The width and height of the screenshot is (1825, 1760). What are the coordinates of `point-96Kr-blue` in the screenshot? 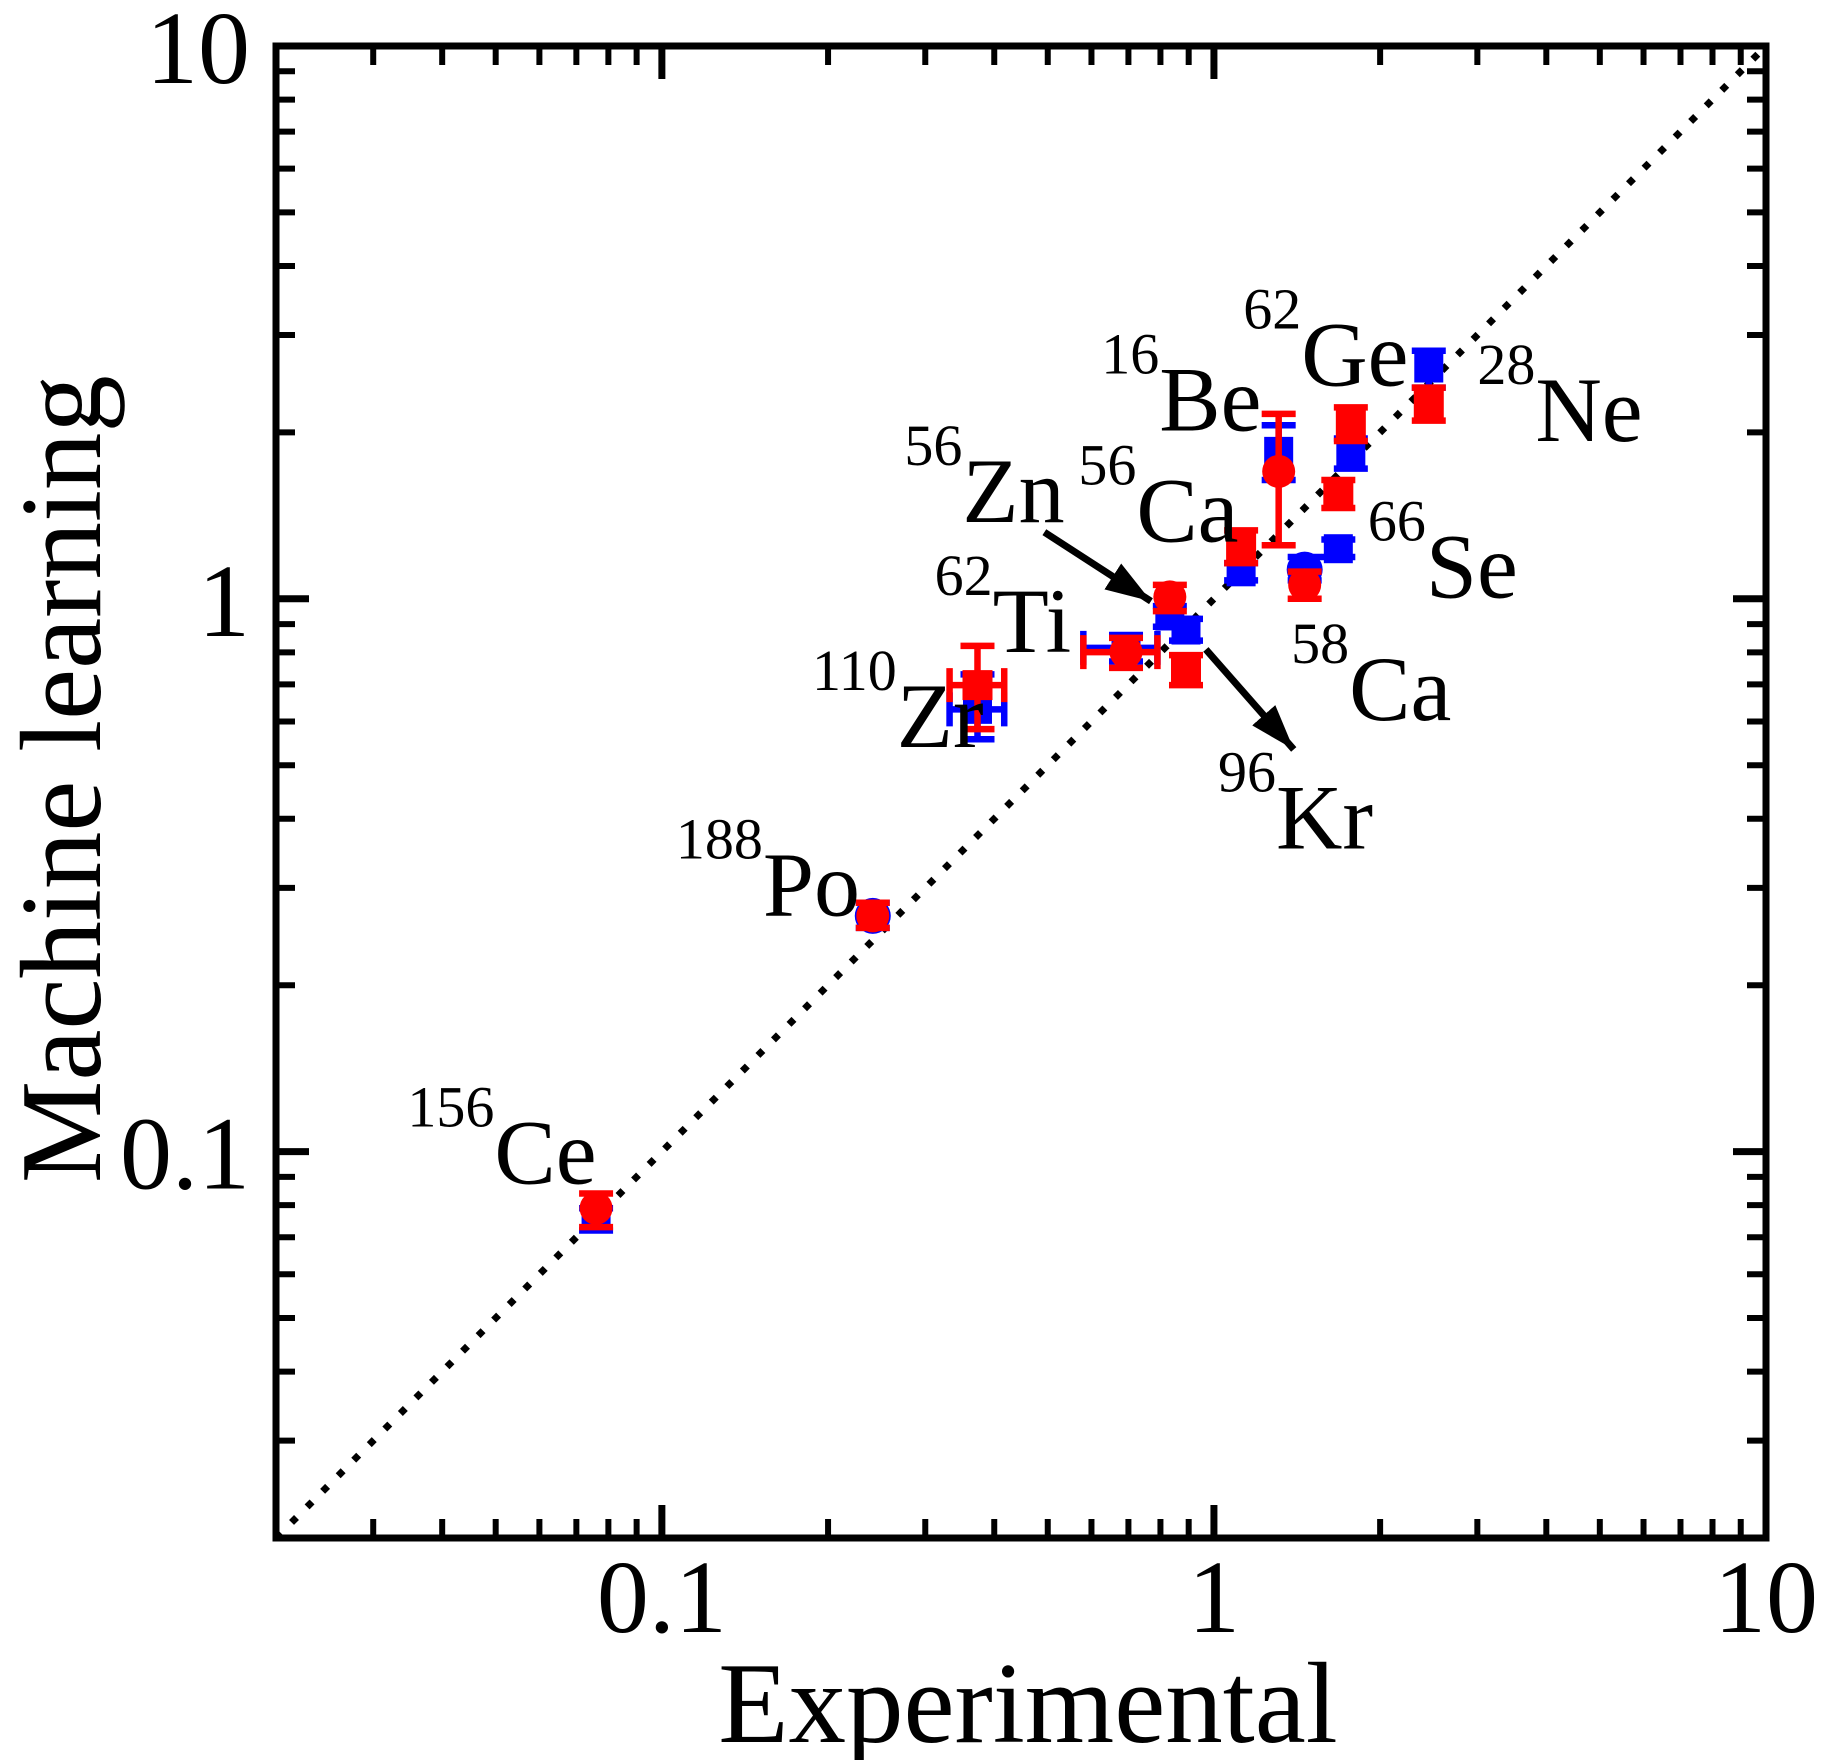 It's located at (1185, 630).